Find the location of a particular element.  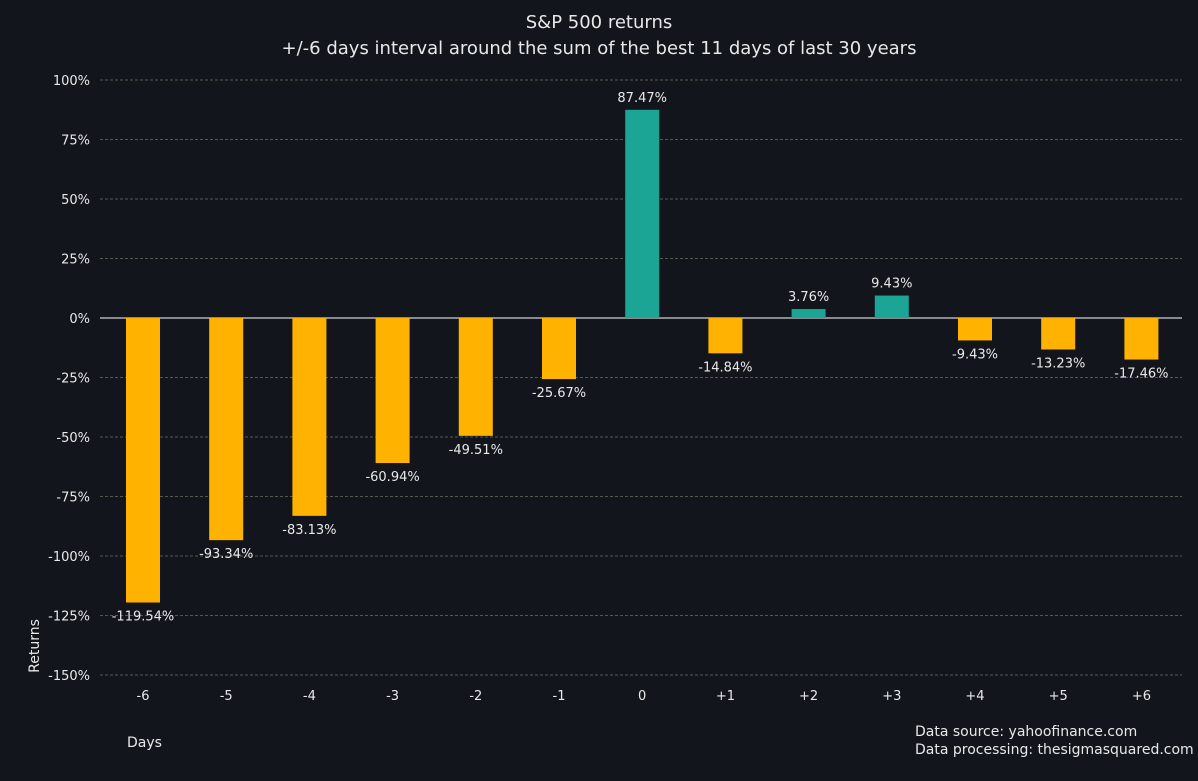

y-tick-label: 0% is located at coordinates (79, 319).